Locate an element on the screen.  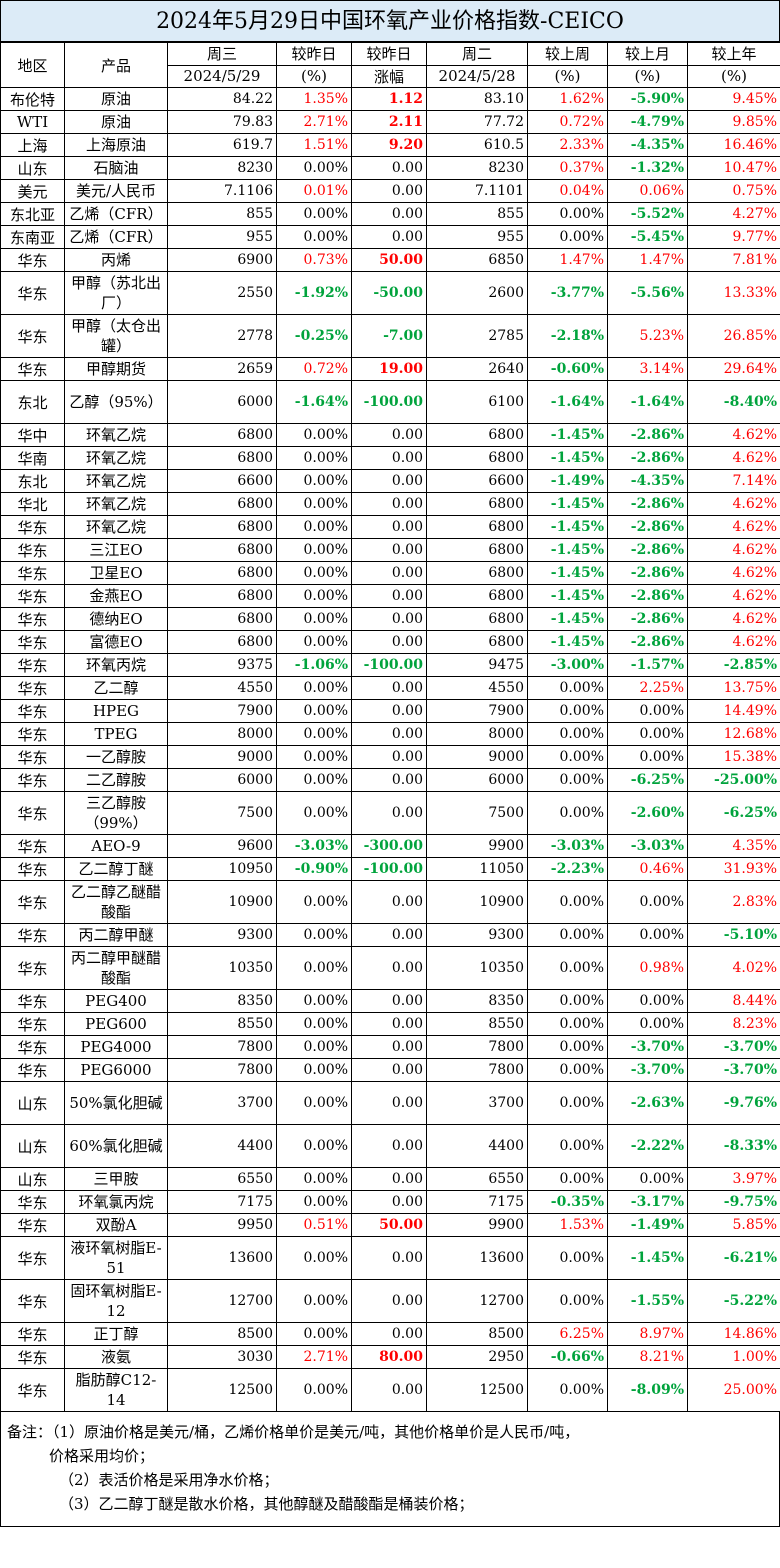
product-cell: 乙二醇丁醚 is located at coordinates (116, 869).